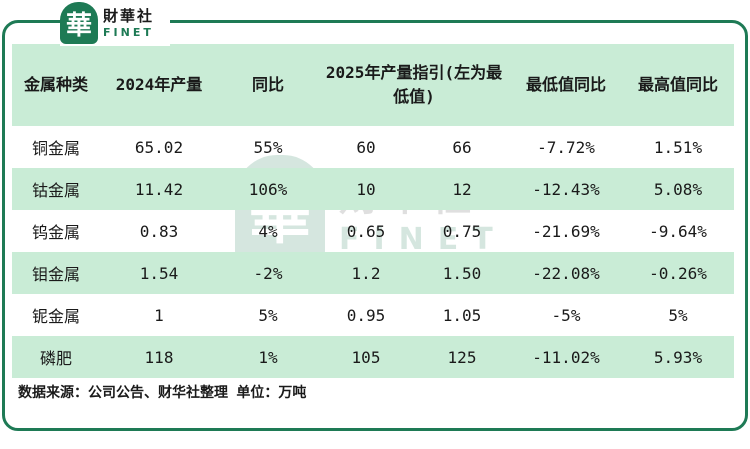  I want to click on cell-low-yoy: -12.43%, so click(566, 189).